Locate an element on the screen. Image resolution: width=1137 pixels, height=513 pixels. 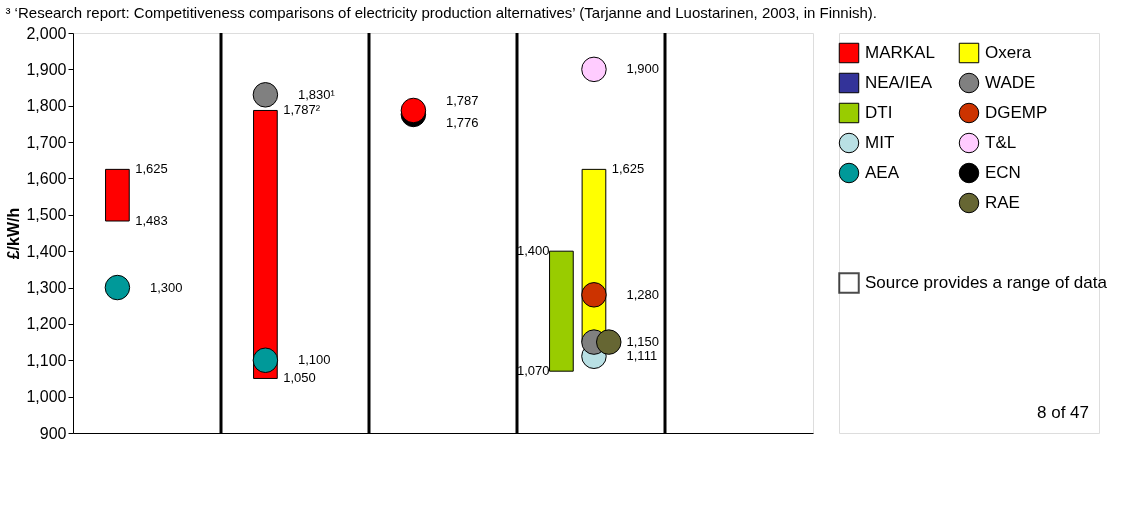
y-tick-label: 1,100 is located at coordinates (46, 360).